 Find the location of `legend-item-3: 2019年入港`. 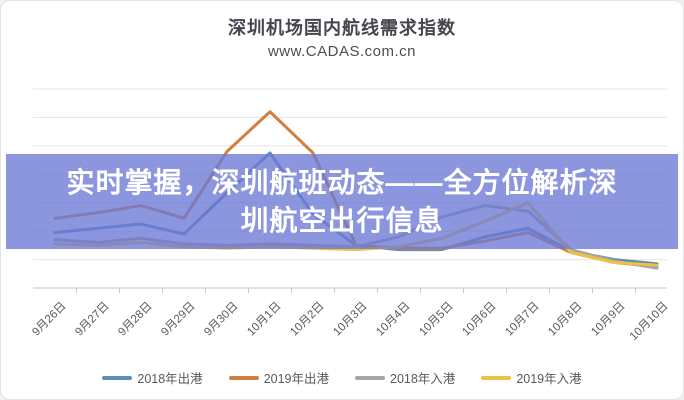

legend-item-3: 2019年入港 is located at coordinates (531, 377).